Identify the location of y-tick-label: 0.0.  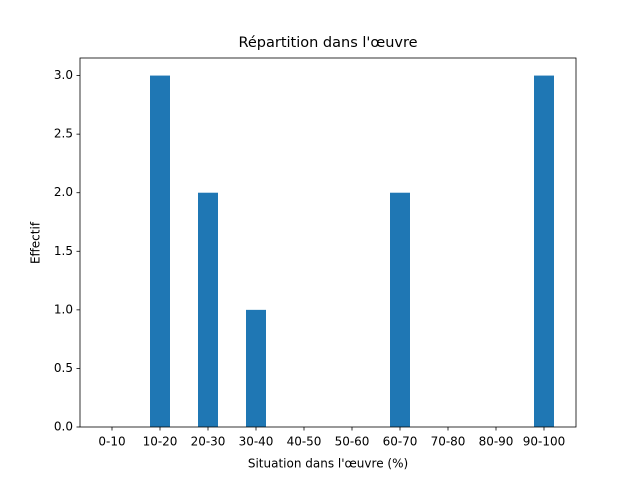
(63, 427).